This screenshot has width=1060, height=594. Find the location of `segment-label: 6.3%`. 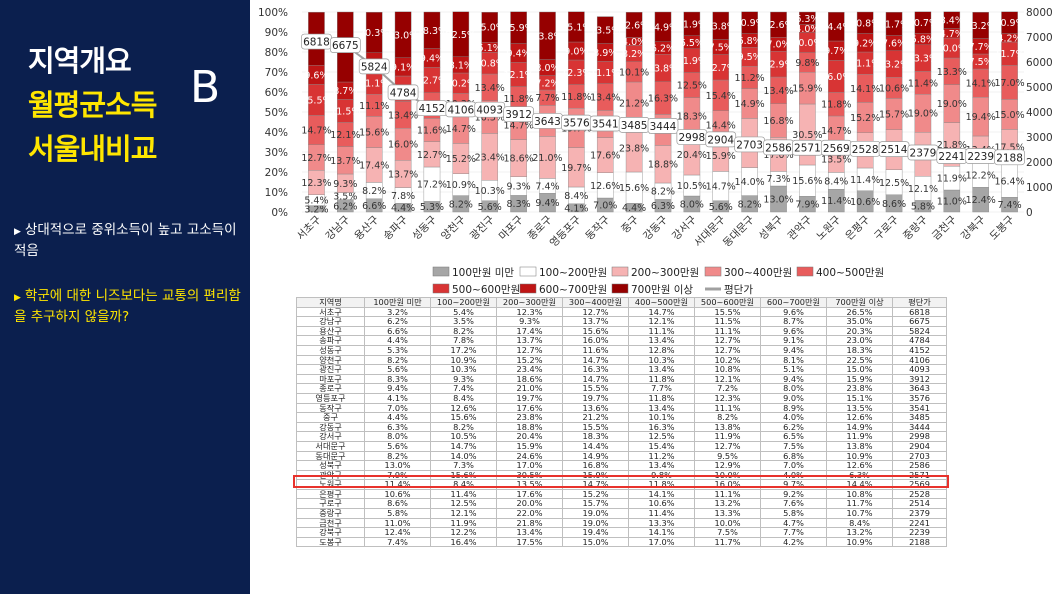

segment-label: 6.3% is located at coordinates (663, 206).